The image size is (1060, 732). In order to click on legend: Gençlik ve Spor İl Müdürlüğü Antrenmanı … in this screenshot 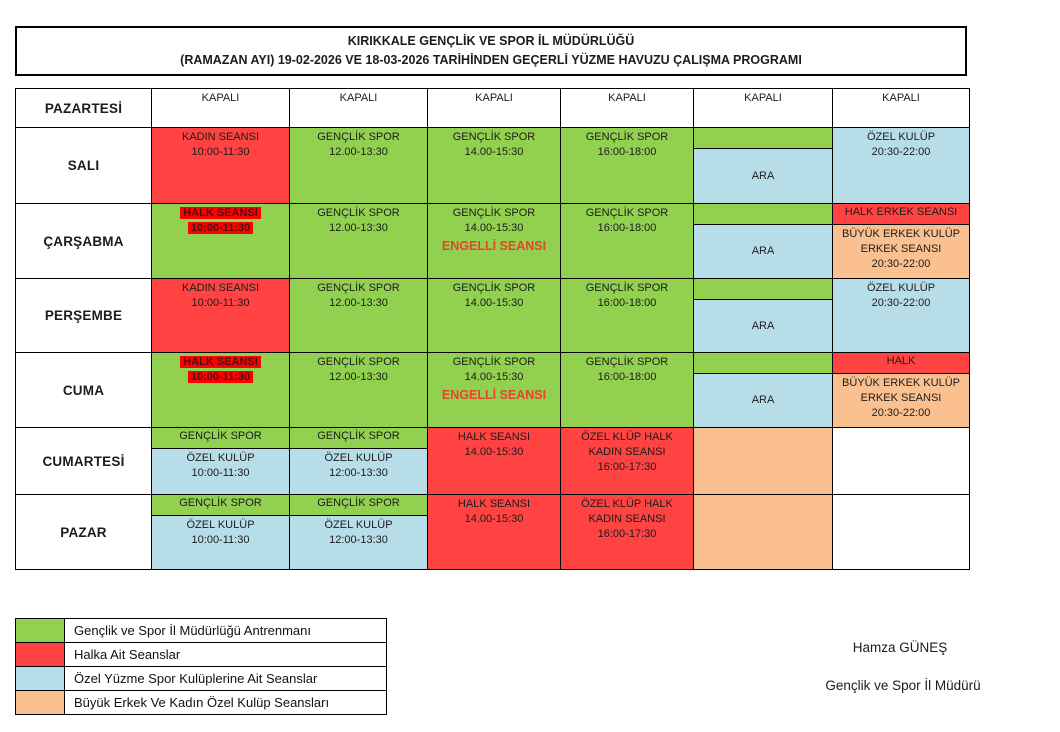, I will do `click(201, 666)`.